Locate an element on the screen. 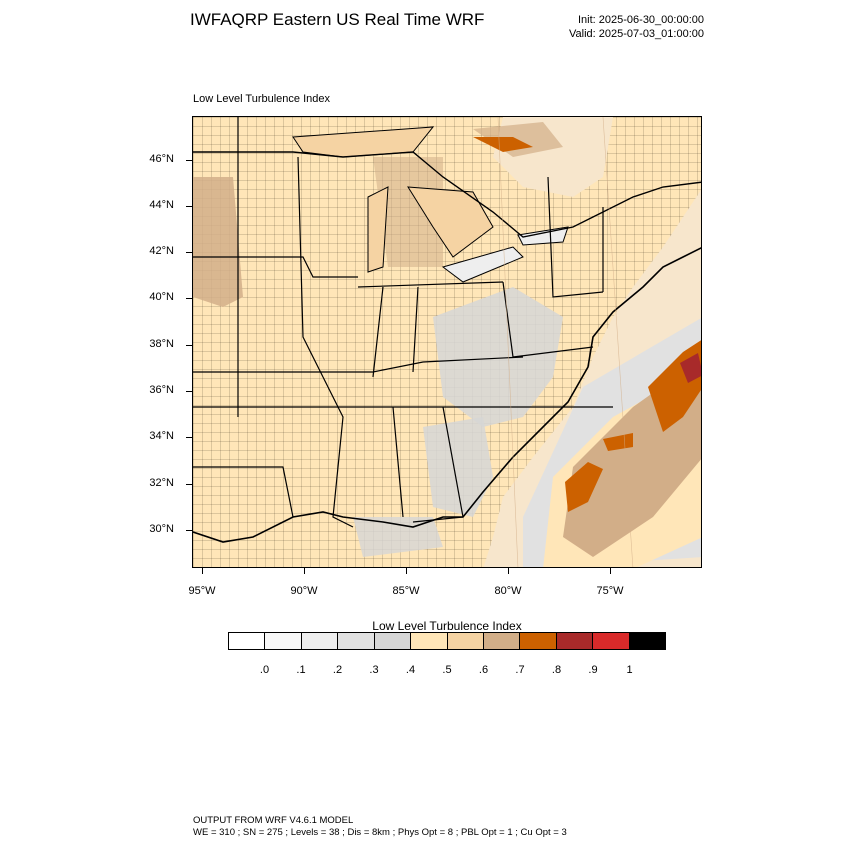  lon-tick-label: 75°W is located at coordinates (610, 591).